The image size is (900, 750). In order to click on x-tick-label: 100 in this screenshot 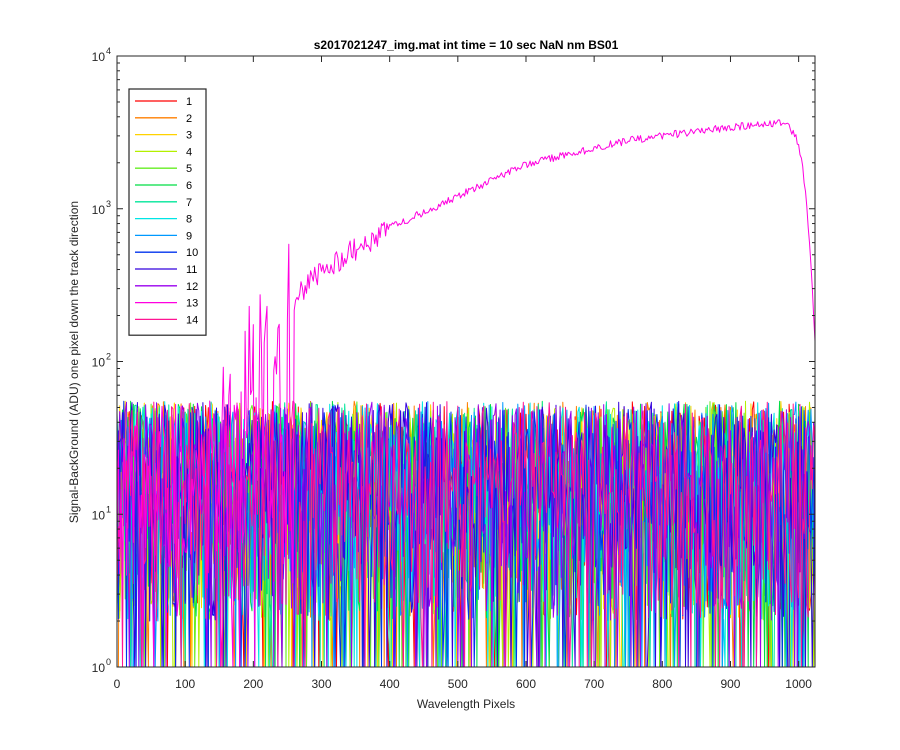, I will do `click(185, 684)`.